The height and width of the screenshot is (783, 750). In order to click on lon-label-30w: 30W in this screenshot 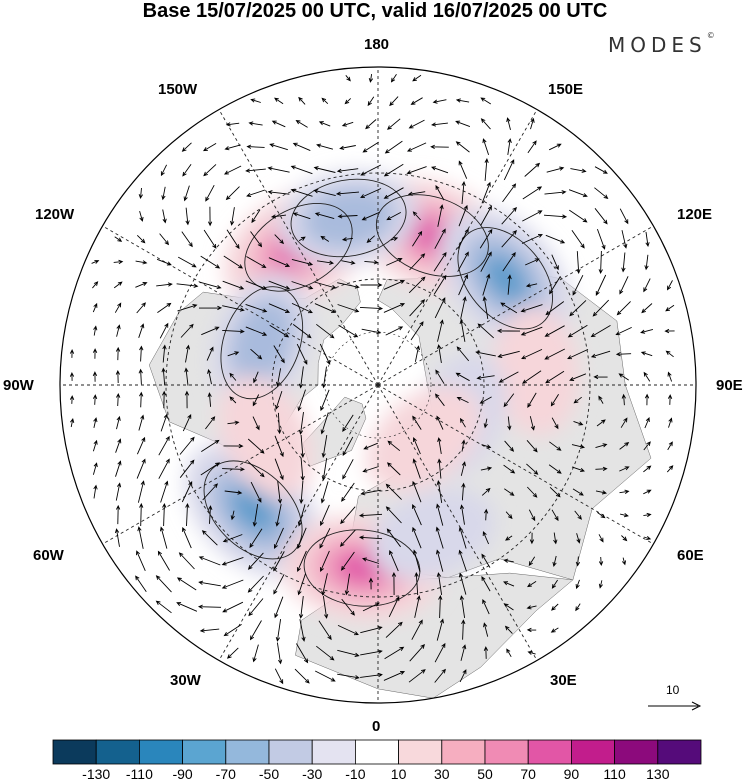, I will do `click(185, 680)`.